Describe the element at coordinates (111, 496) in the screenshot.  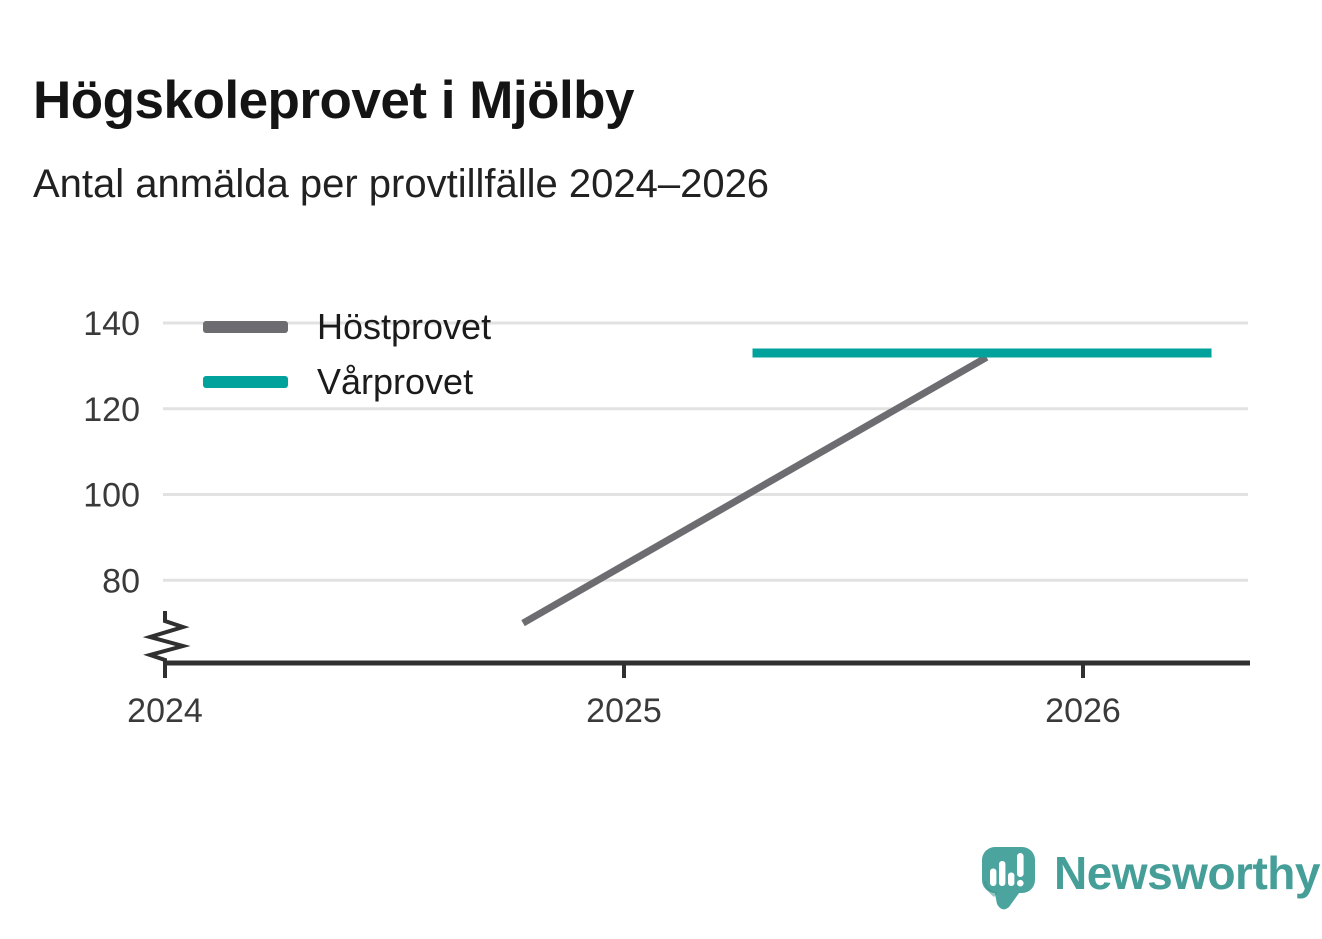
I see `y-tick-label-100: 100` at that location.